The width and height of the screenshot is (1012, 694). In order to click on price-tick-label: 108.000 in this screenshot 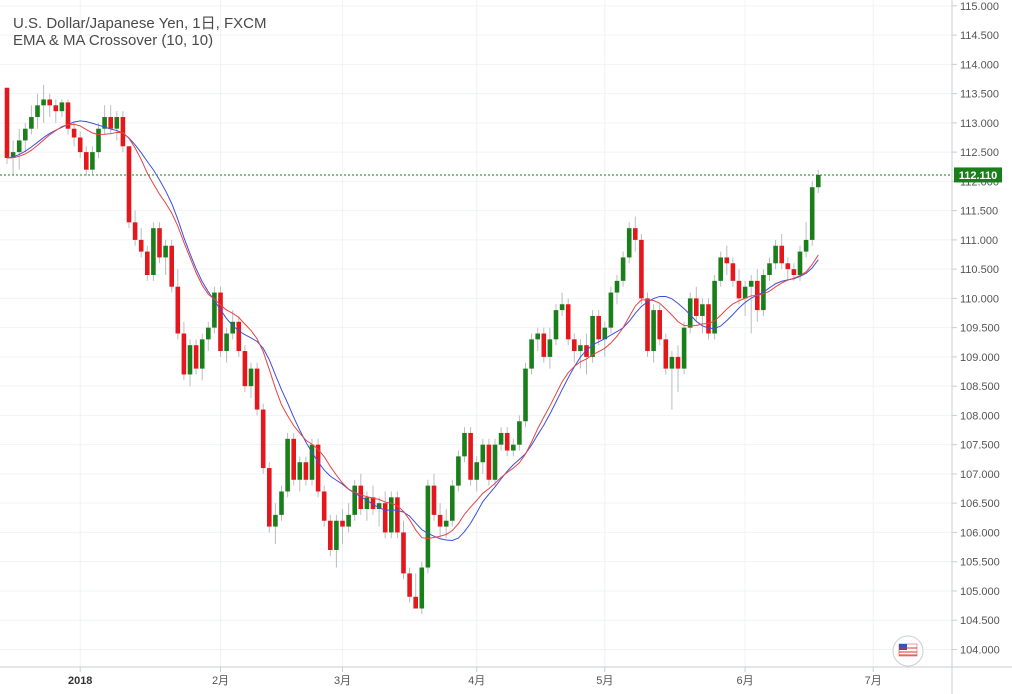, I will do `click(980, 416)`.